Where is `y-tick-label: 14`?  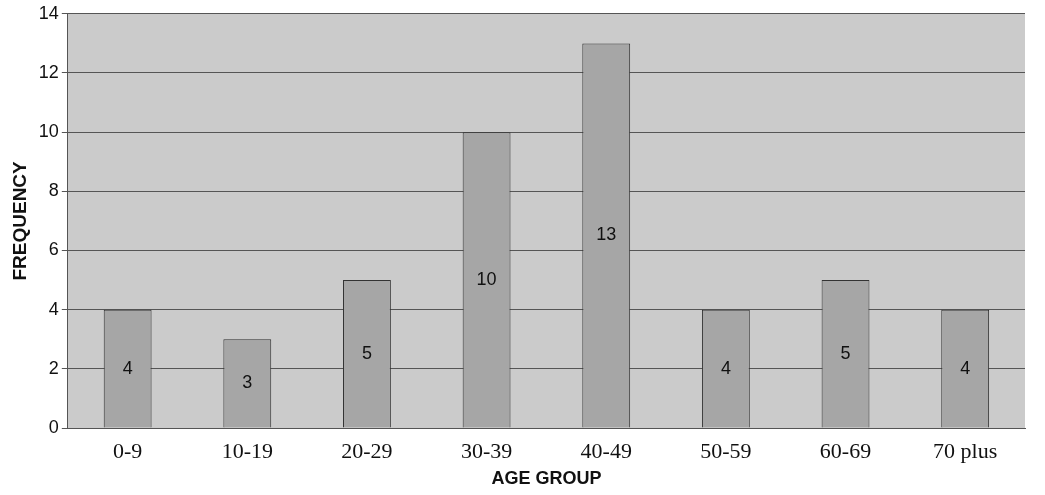 y-tick-label: 14 is located at coordinates (48, 12).